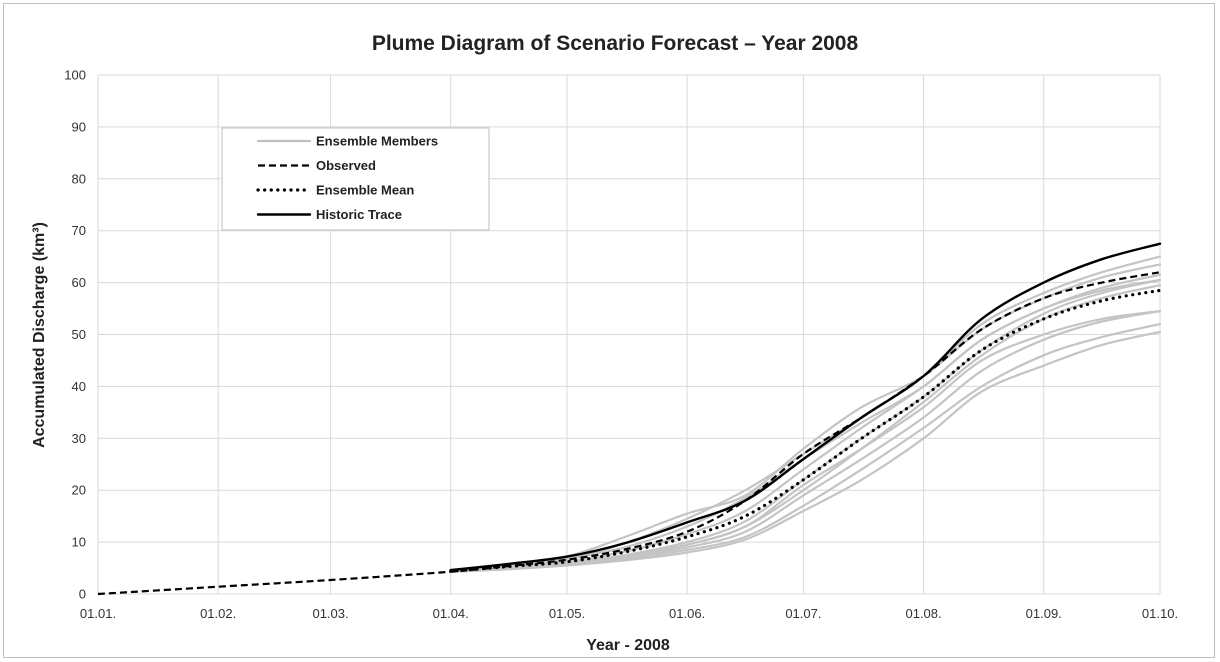 The image size is (1220, 662). Describe the element at coordinates (79, 490) in the screenshot. I see `y-tick-label: 20` at that location.